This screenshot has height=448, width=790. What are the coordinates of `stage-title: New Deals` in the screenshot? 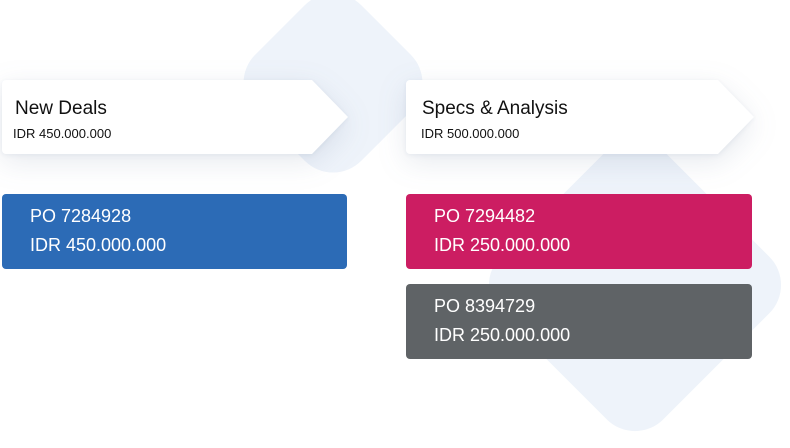 It's located at (61, 108).